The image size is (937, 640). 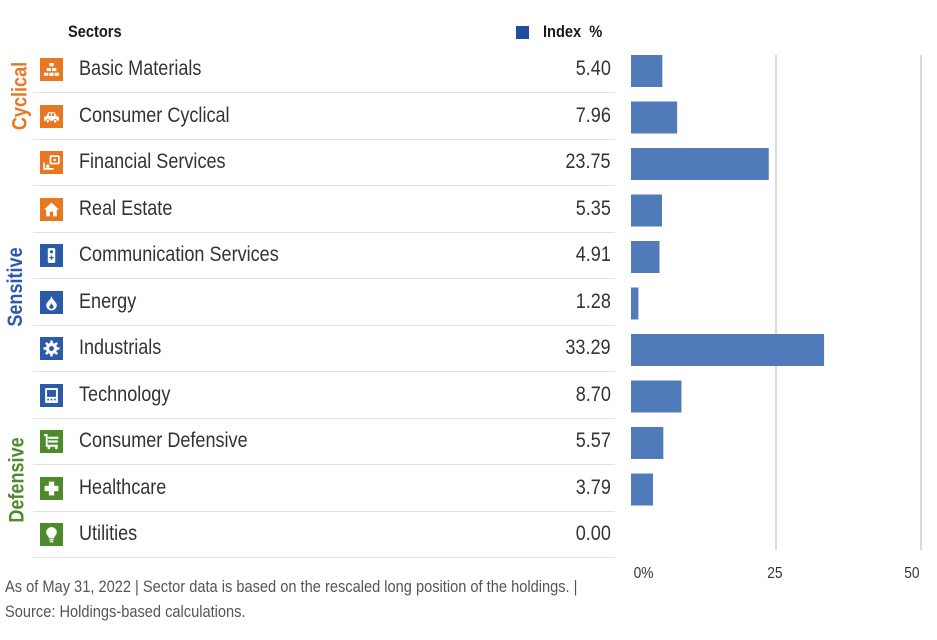 What do you see at coordinates (642, 489) in the screenshot?
I see `bar-healthcare` at bounding box center [642, 489].